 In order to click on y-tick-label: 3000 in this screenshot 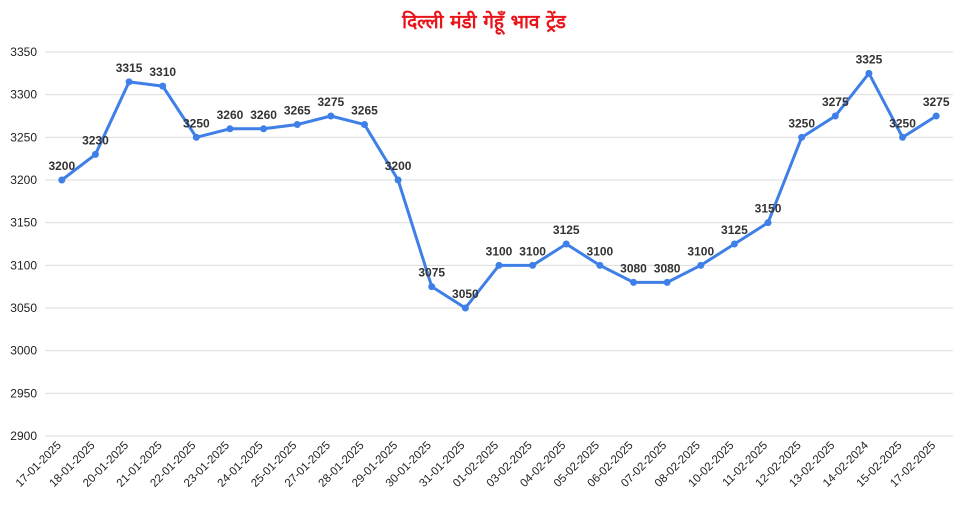, I will do `click(23, 351)`.